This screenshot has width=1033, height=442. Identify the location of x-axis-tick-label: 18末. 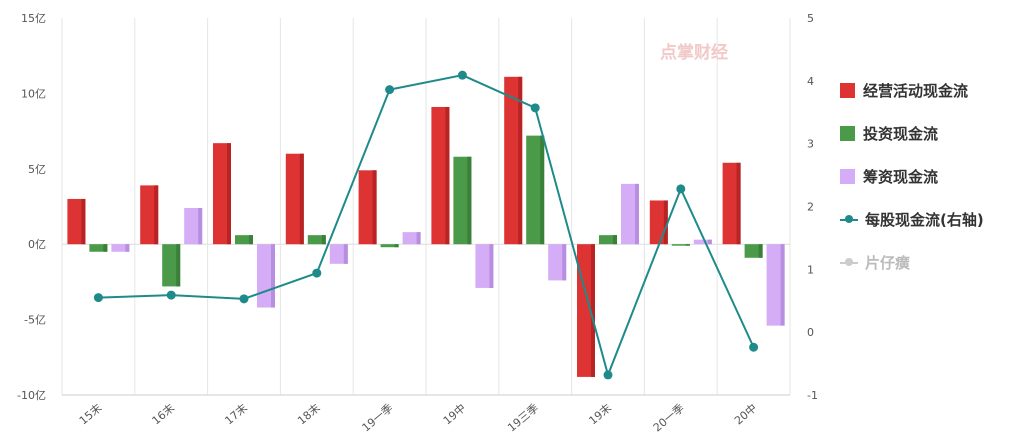
(309, 414).